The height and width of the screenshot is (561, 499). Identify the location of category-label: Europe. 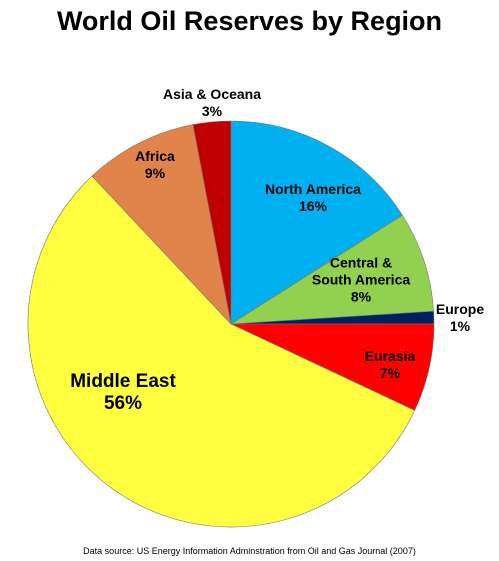
(460, 309).